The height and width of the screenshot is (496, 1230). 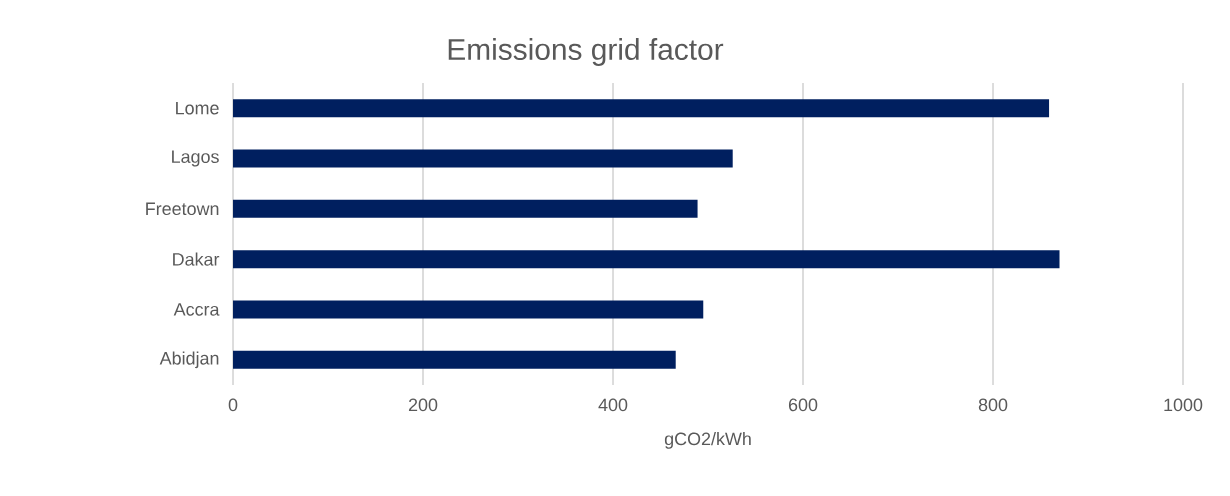 What do you see at coordinates (197, 108) in the screenshot?
I see `y-tick-label: Lome` at bounding box center [197, 108].